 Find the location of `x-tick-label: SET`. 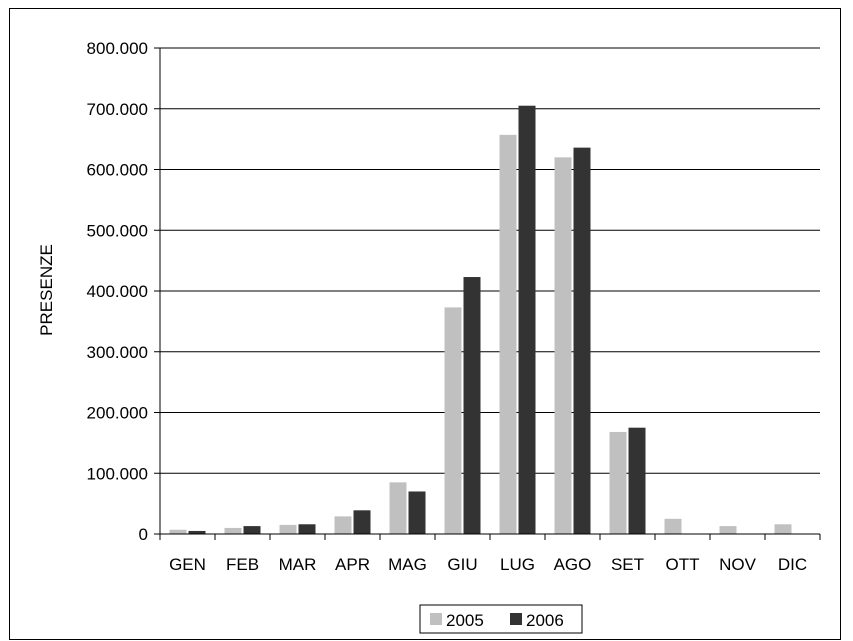

x-tick-label: SET is located at coordinates (627, 564).